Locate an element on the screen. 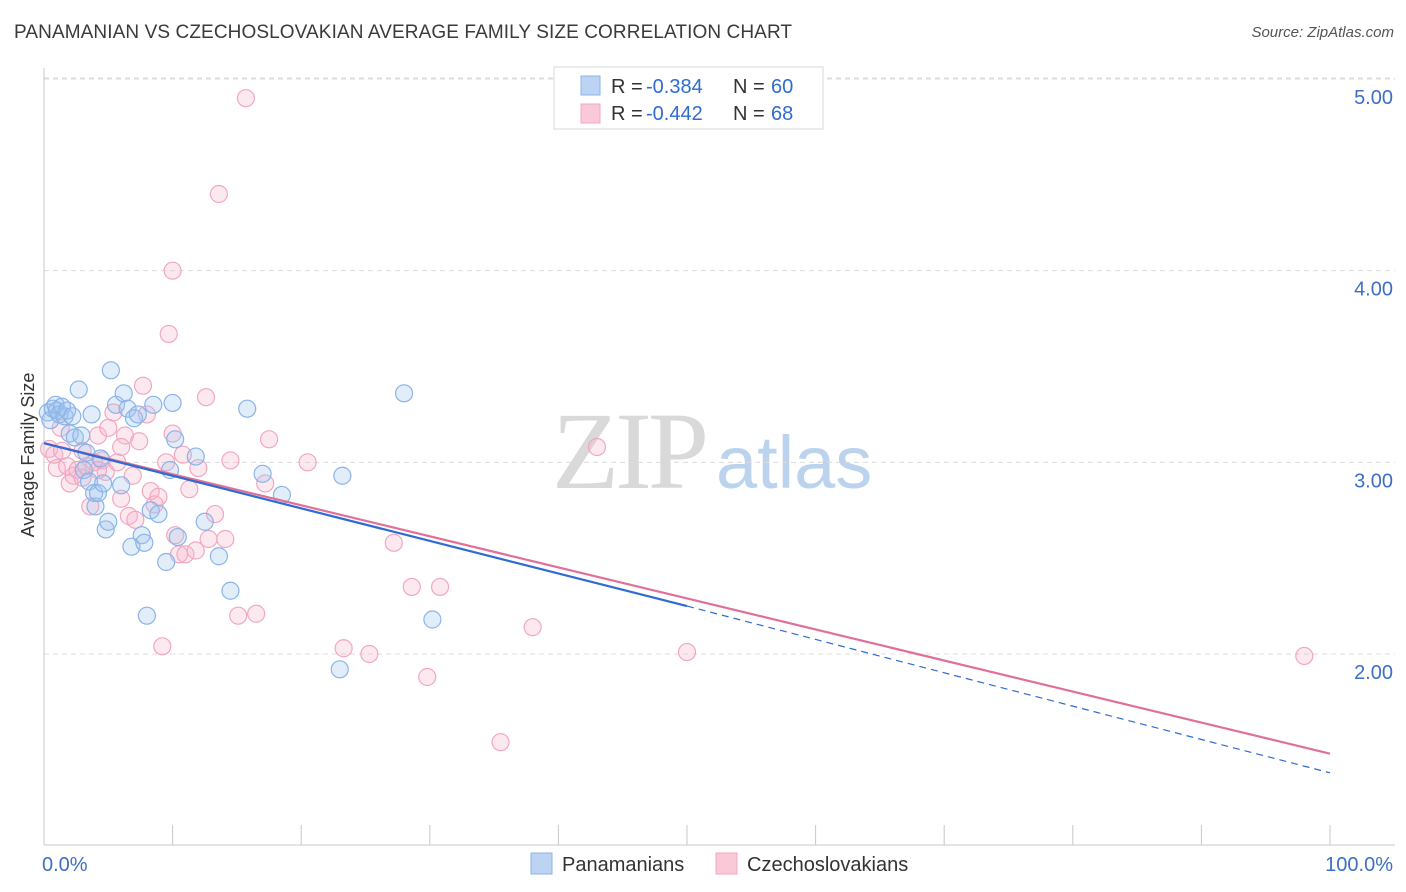 This screenshot has width=1406, height=892. x-tick-label-min: 0.0% is located at coordinates (65, 865).